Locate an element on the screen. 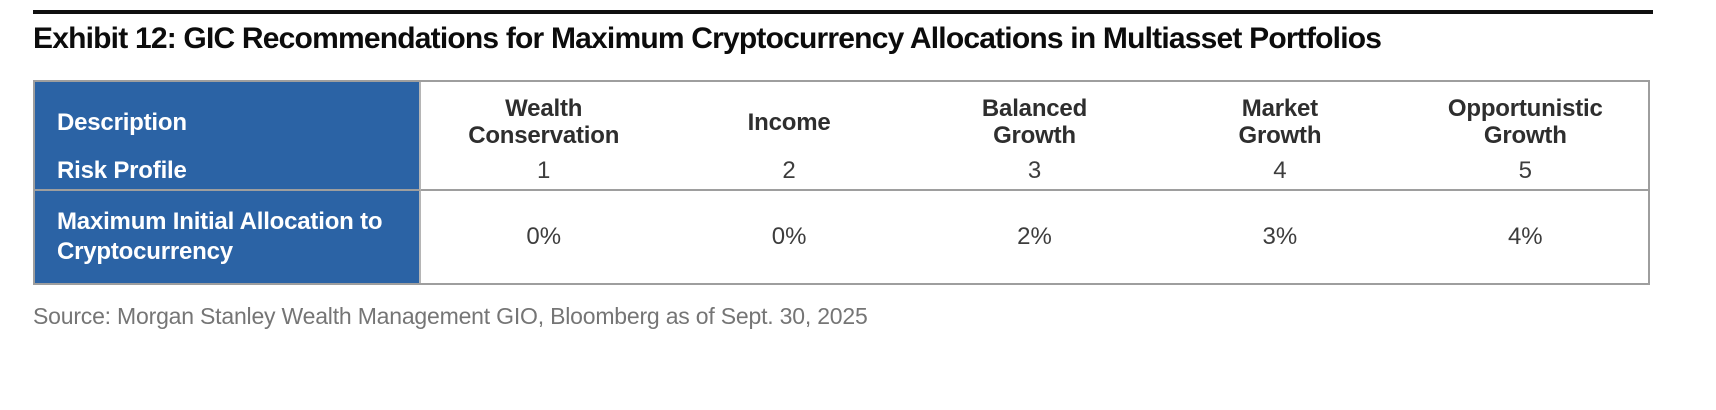 This screenshot has height=410, width=1716. column-header-wealth-conservation: Wealth Conservation 1 is located at coordinates (544, 136).